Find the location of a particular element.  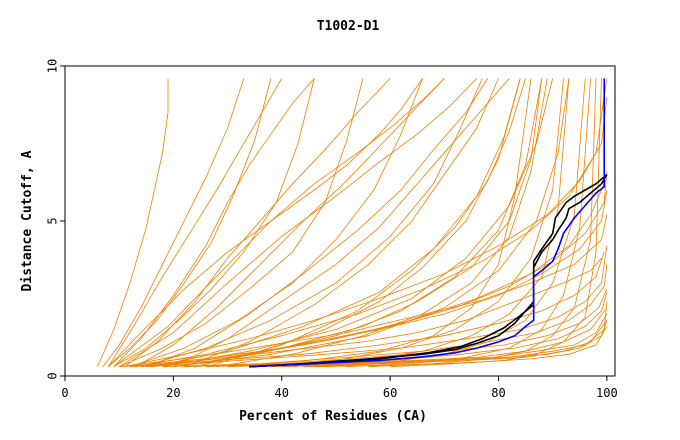

y-tick-label: 0 is located at coordinates (53, 375).